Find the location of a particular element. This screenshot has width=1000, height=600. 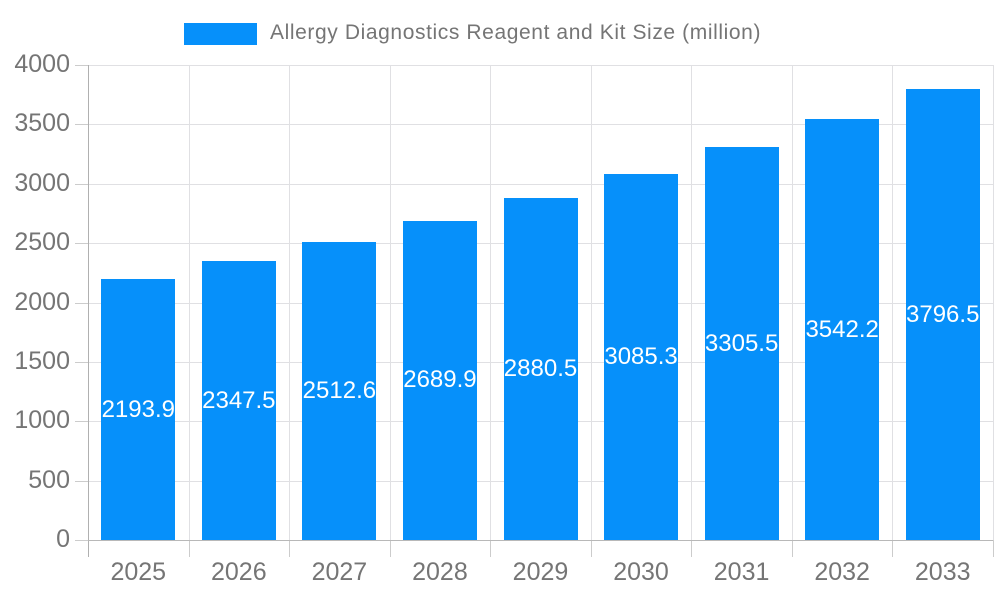

bar-value-label: 2689.9 is located at coordinates (440, 380).